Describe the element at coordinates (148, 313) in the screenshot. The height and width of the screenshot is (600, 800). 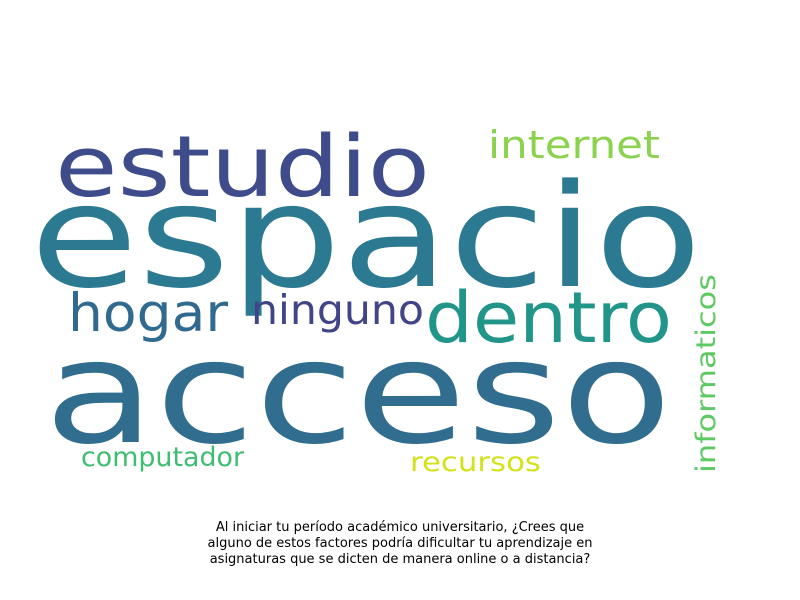
I see `word-hogar: hogar` at that location.